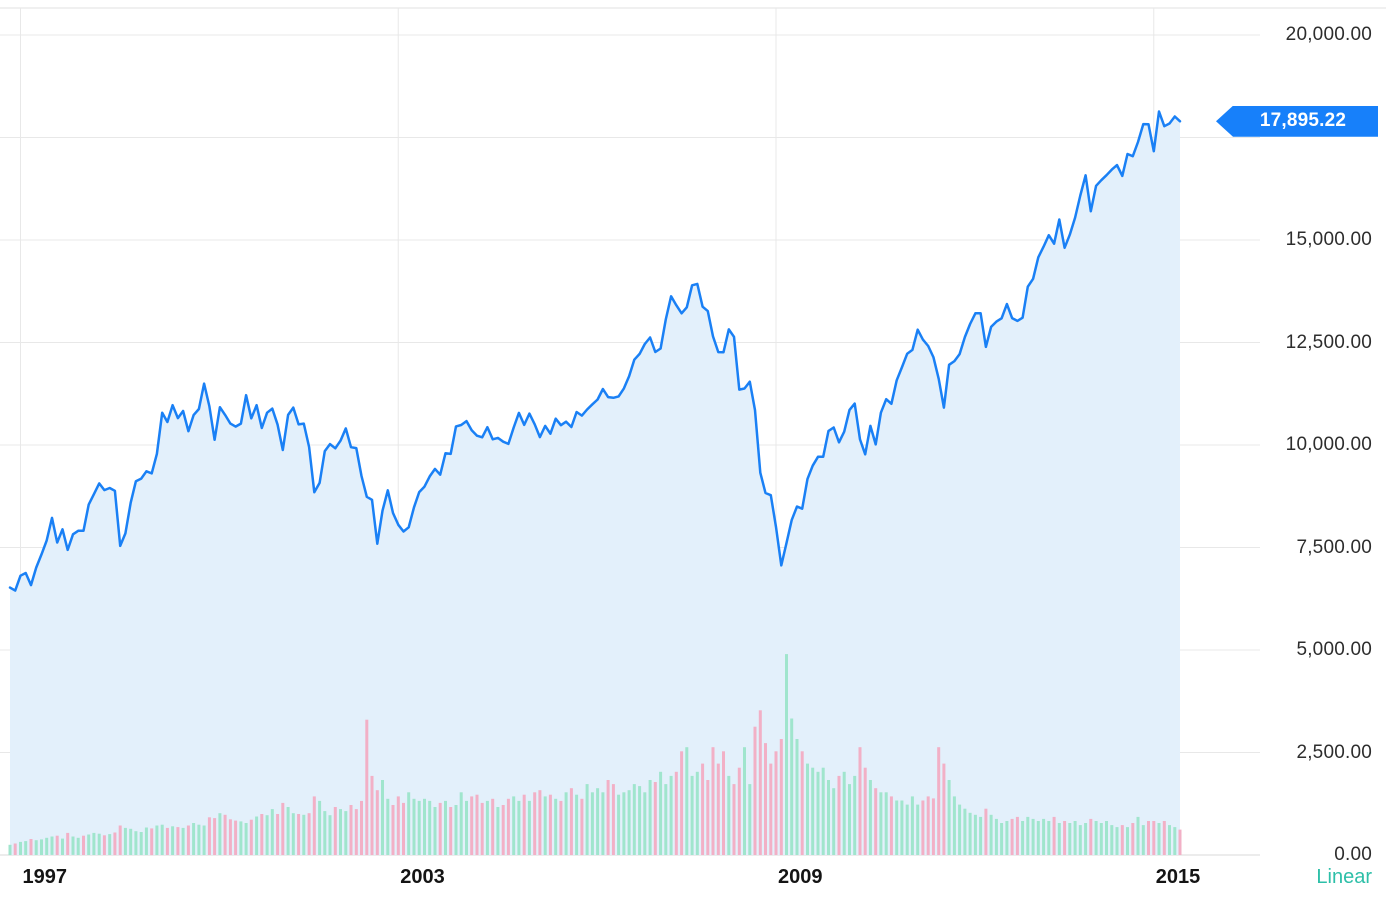 This screenshot has height=900, width=1386. Describe the element at coordinates (1328, 342) in the screenshot. I see `y-axis-label: 12,500.00` at that location.